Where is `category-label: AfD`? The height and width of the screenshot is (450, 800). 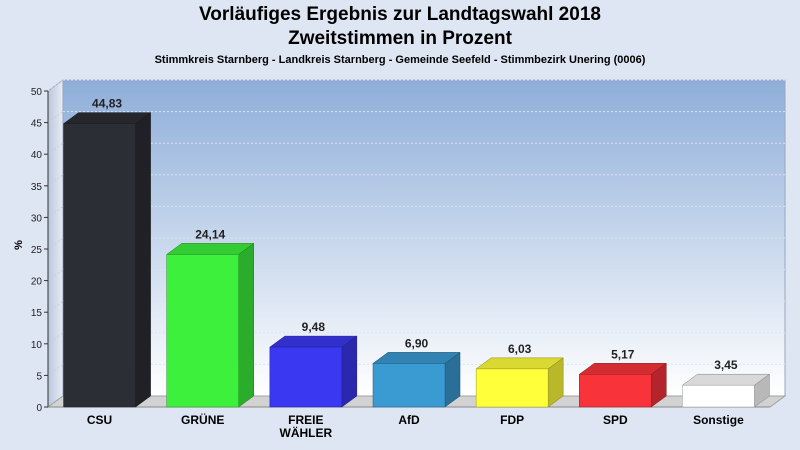
category-label: AfD is located at coordinates (409, 420).